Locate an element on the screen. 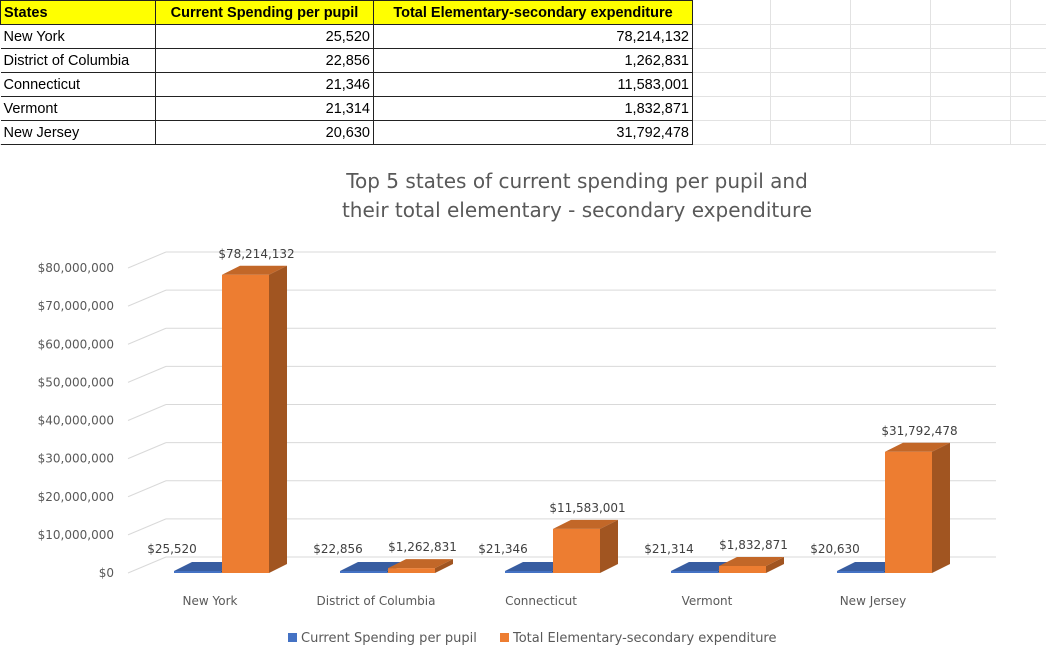 This screenshot has width=1046, height=658. y-tick-label: $70,000,000 is located at coordinates (76, 306).